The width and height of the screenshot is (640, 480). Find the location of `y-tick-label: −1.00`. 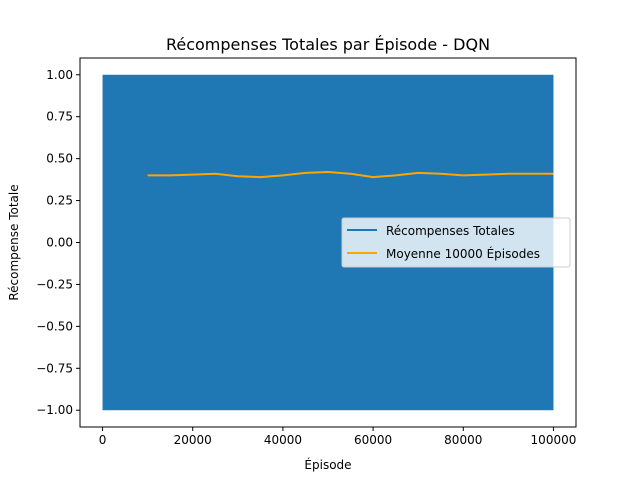

y-tick-label: −1.00 is located at coordinates (54, 410).